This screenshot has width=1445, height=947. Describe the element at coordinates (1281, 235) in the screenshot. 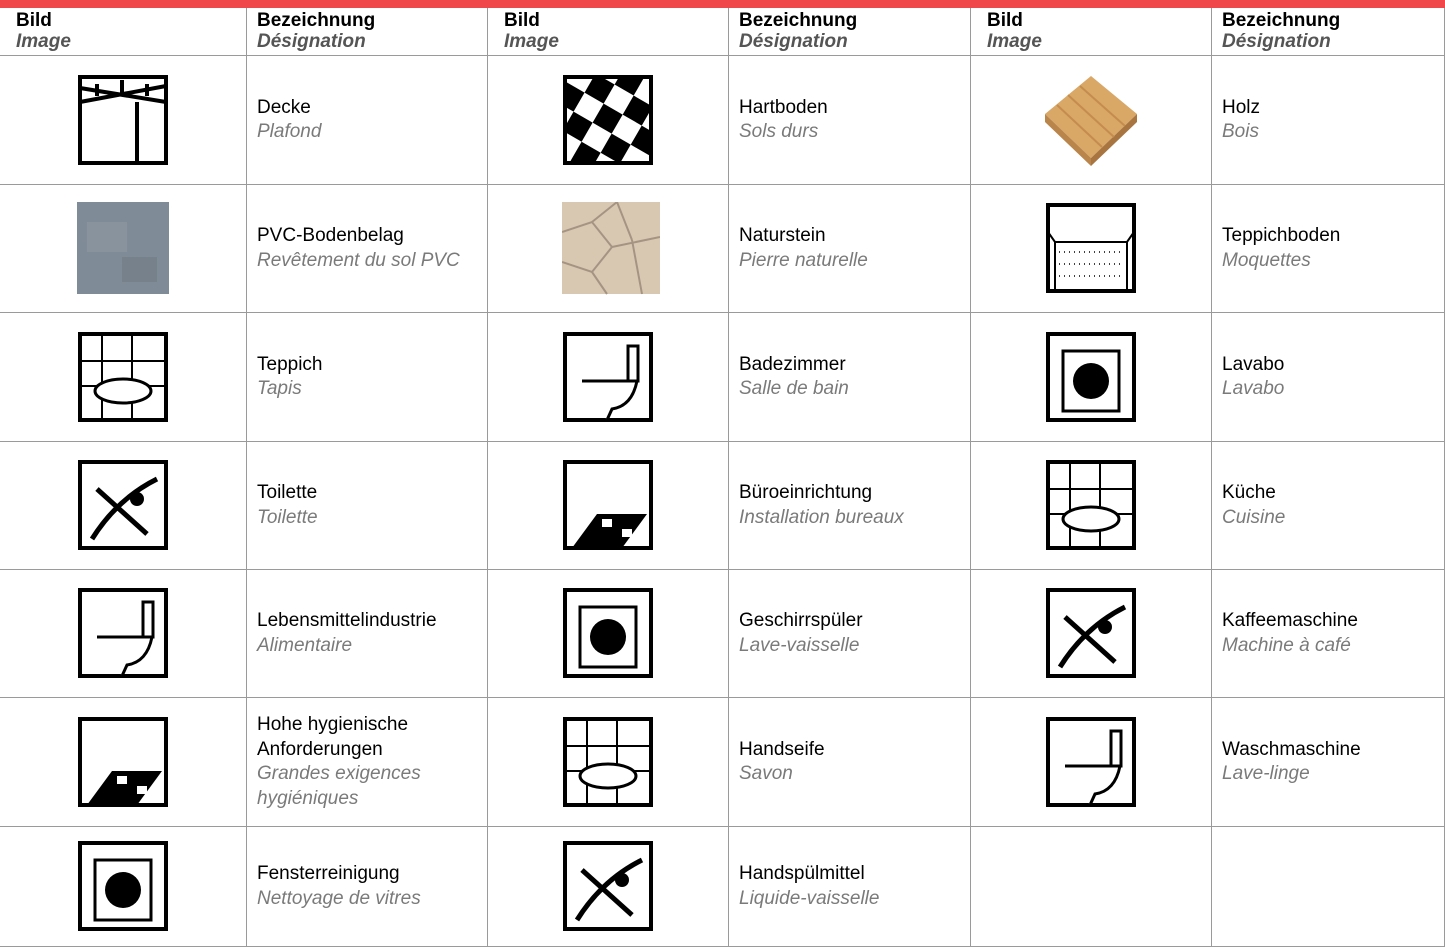

I see `name-de: Teppichboden` at that location.